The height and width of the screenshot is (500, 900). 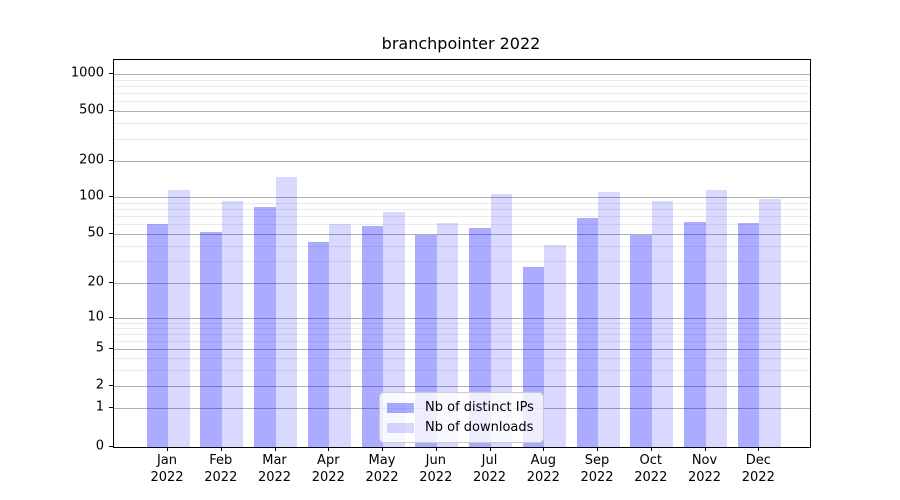 What do you see at coordinates (758, 460) in the screenshot?
I see `x-tick-month: Dec` at bounding box center [758, 460].